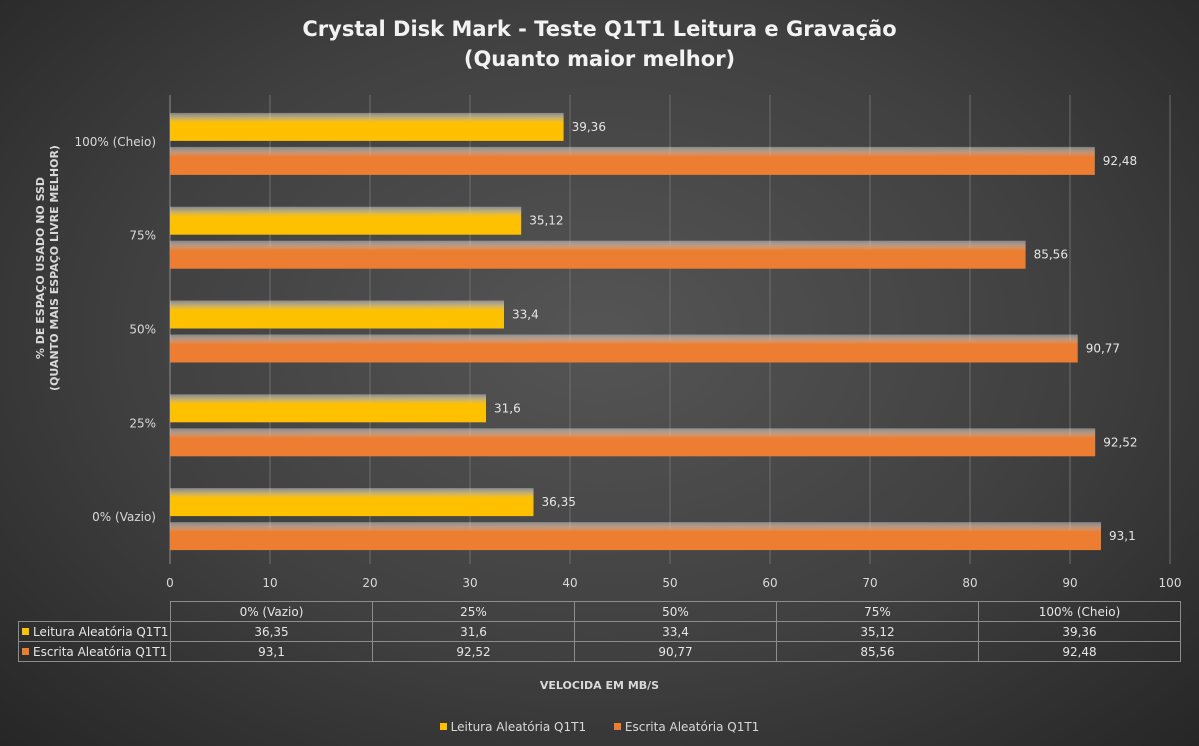 The width and height of the screenshot is (1199, 746). I want to click on data-table-row-header: Escrita Aleatória Q1T1, so click(94, 651).